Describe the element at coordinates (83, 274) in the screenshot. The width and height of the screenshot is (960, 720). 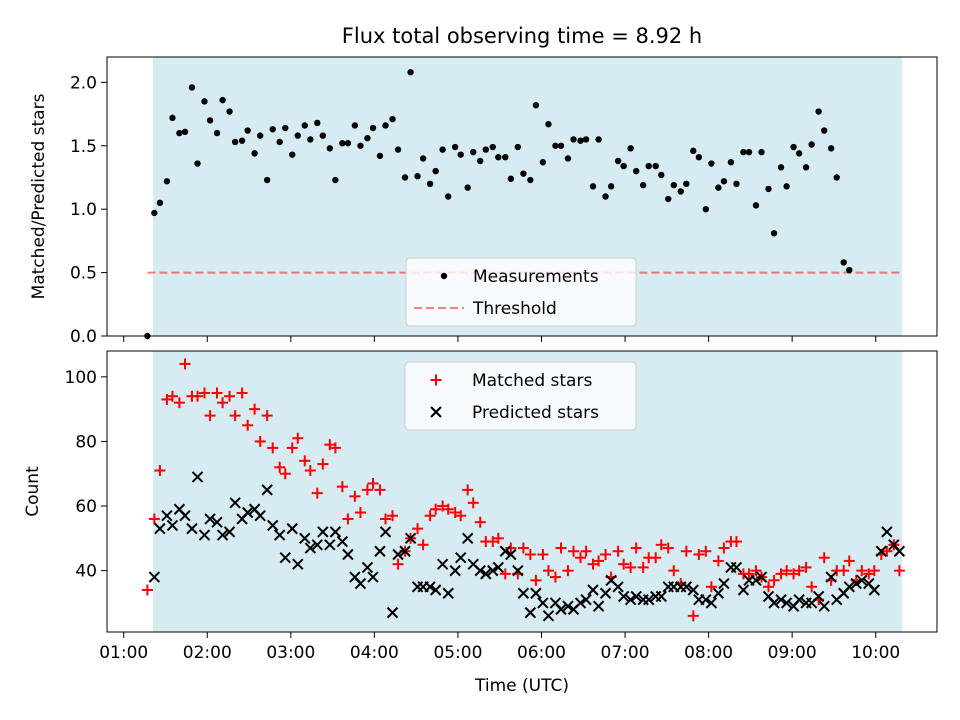
I see `top-y-tick-label: 0.5` at that location.